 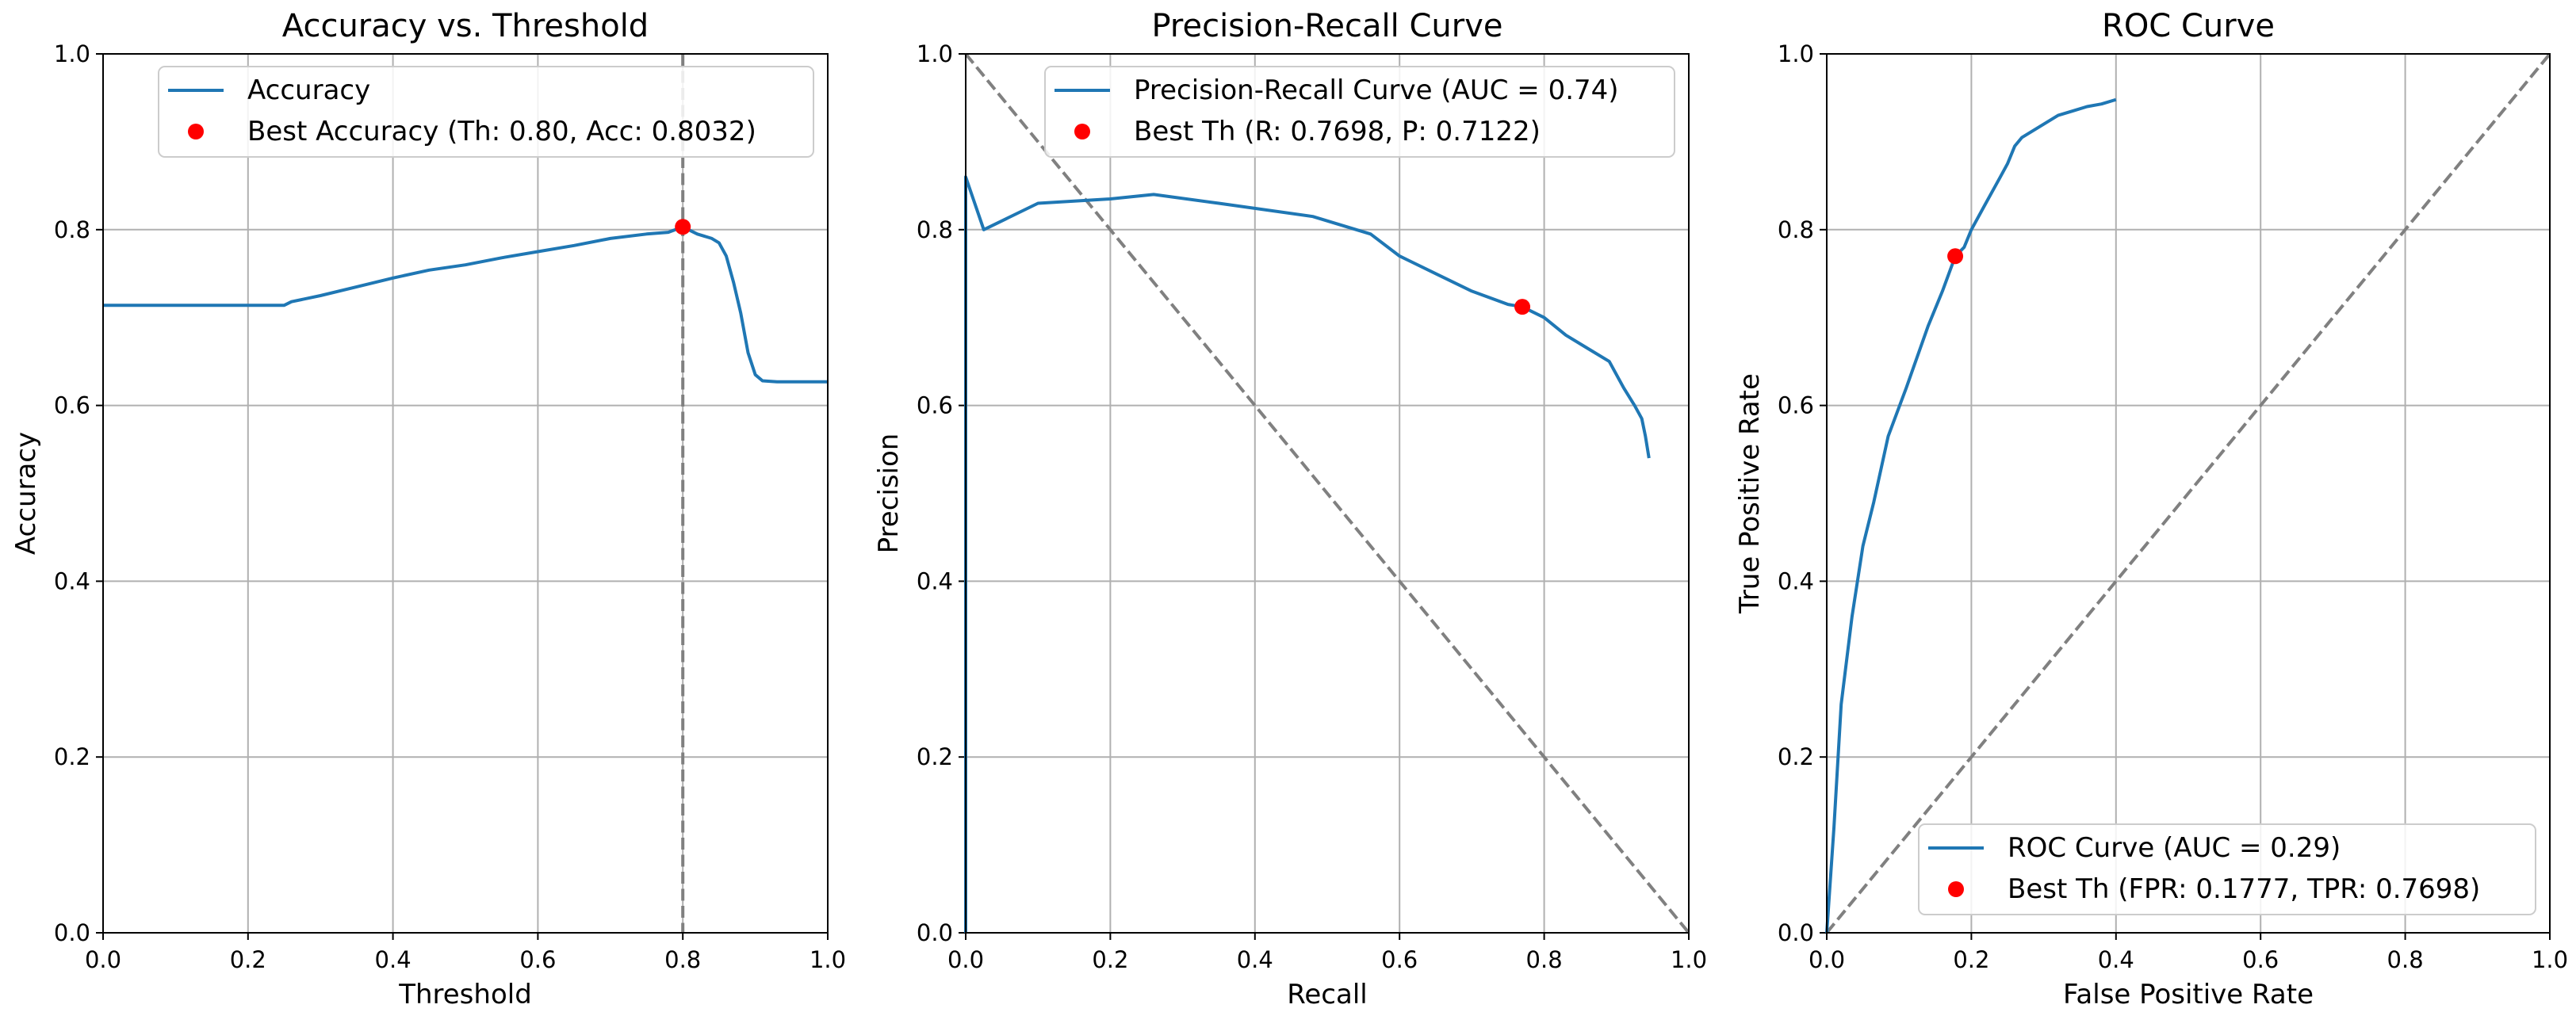 I want to click on legend-series-label: ROC Curve (AUC = 0.29), so click(x=2174, y=848).